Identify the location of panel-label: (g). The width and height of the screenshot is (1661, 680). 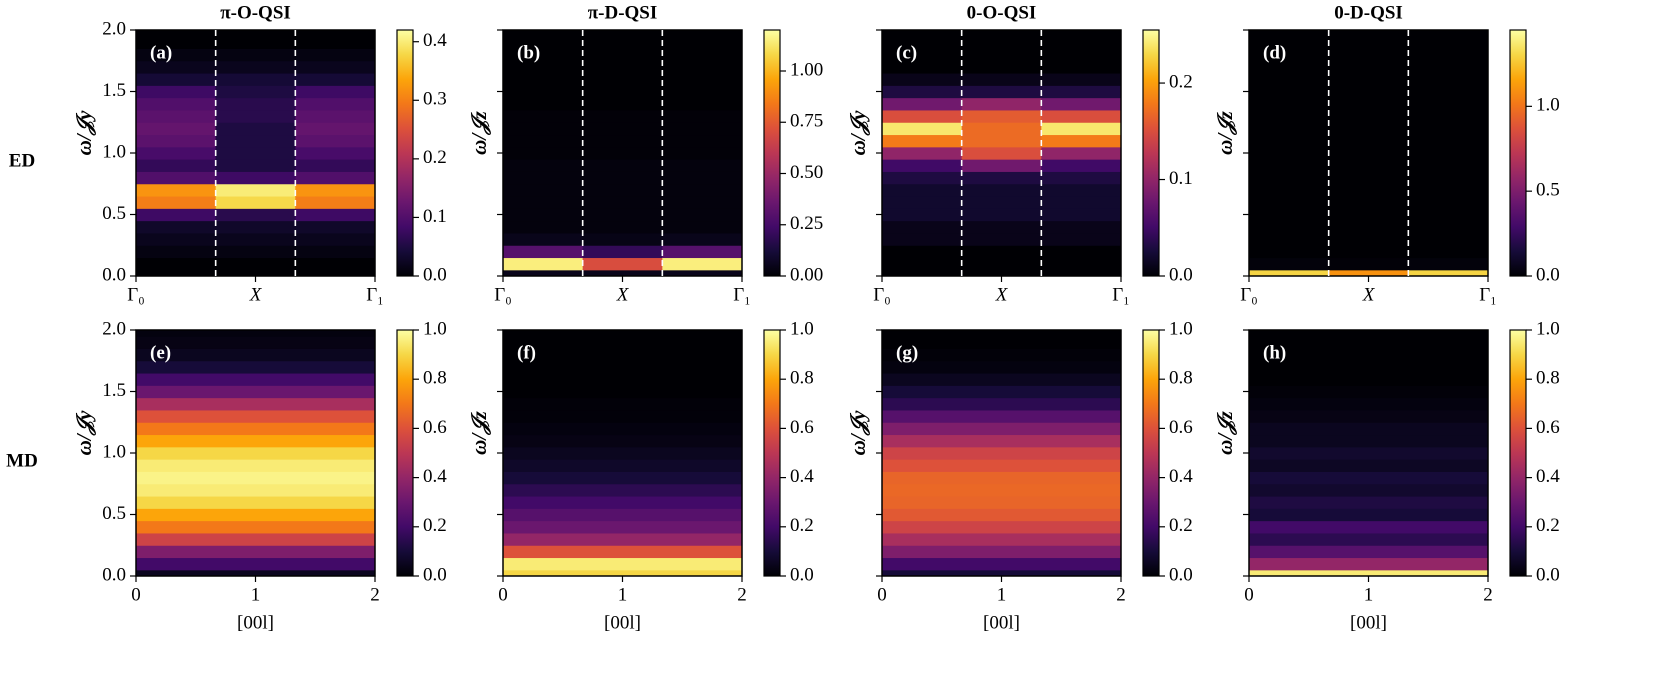
(907, 352).